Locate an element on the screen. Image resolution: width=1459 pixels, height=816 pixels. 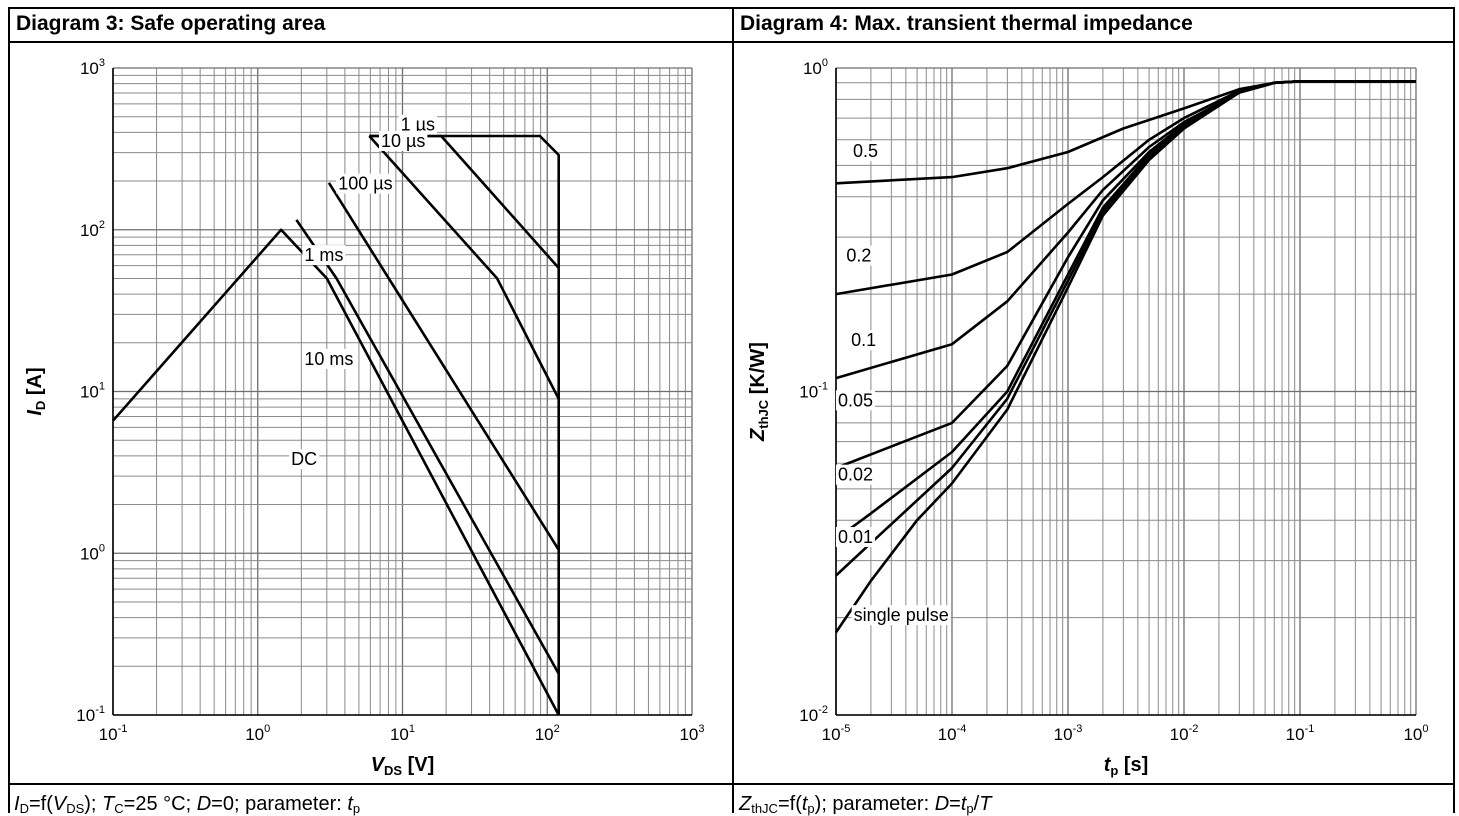
series-label: DC is located at coordinates (304, 459).